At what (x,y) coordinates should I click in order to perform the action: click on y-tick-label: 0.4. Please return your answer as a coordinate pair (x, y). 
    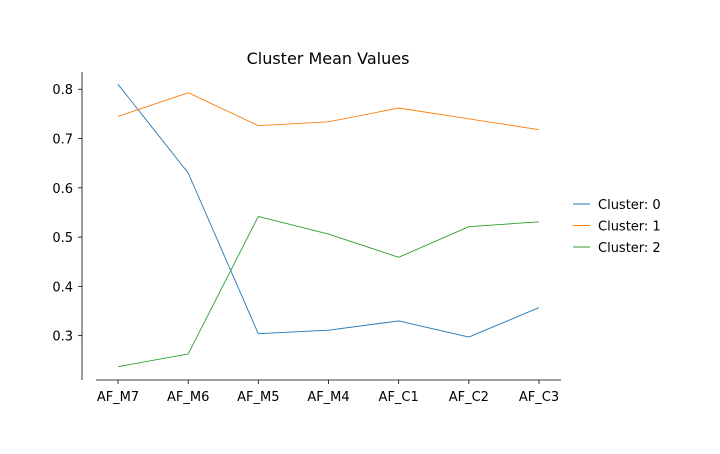
    Looking at the image, I should click on (62, 287).